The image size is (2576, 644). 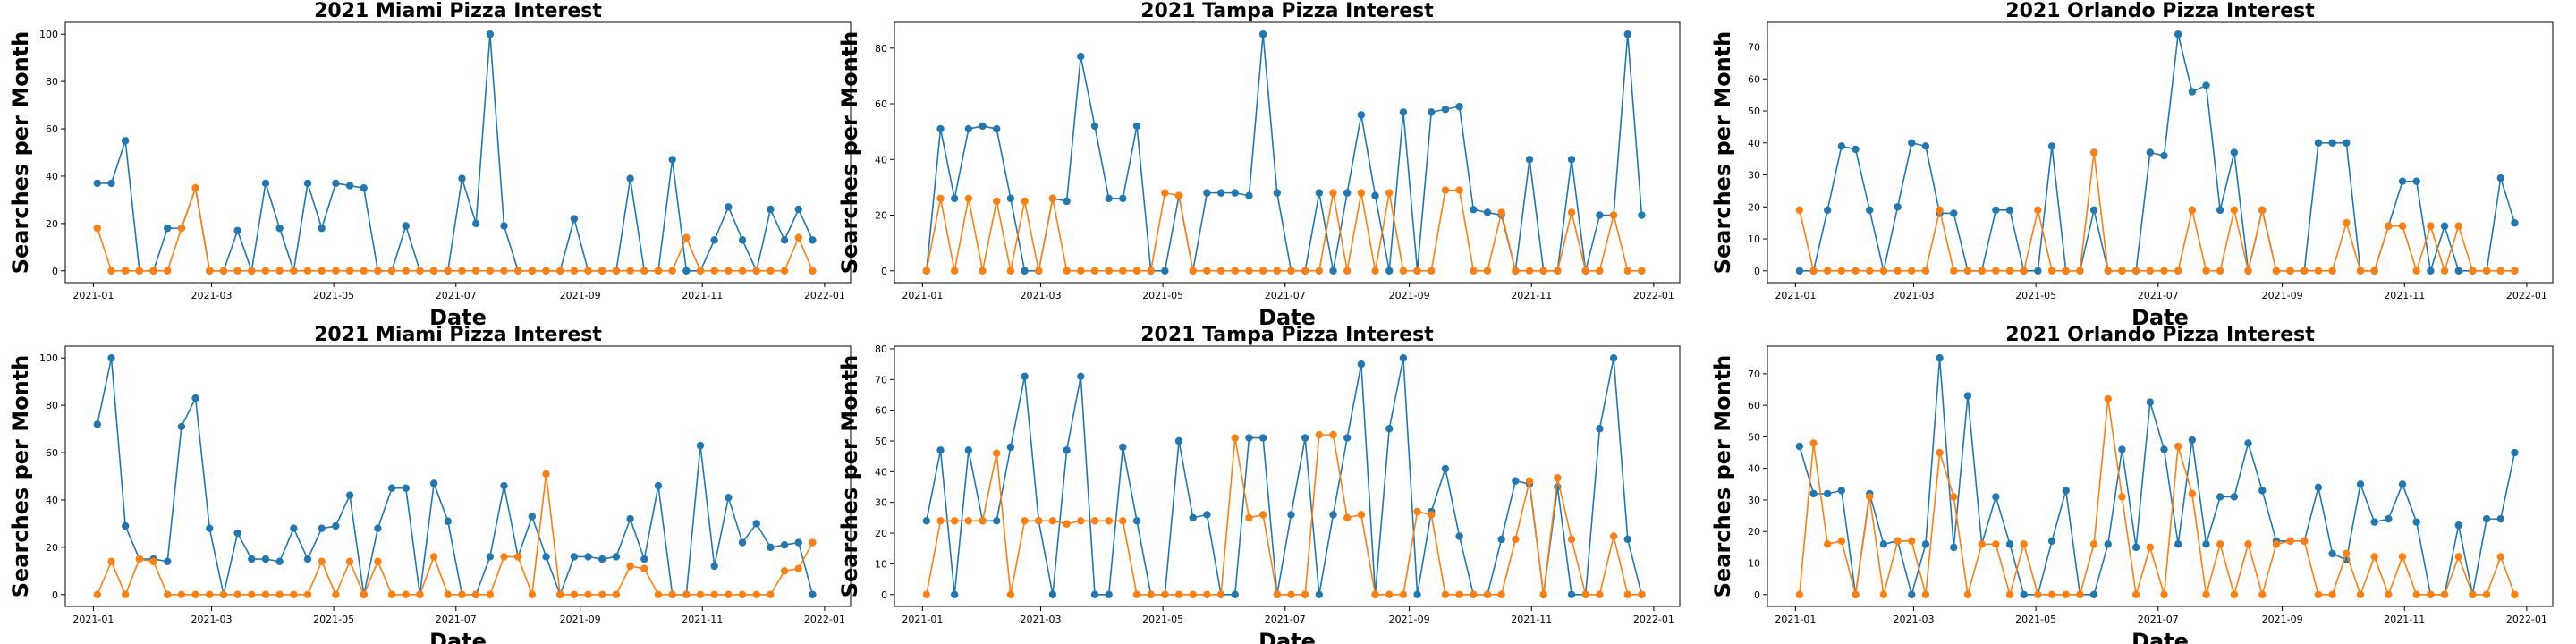 I want to click on y-axis-label: Searches per Month, so click(x=1722, y=153).